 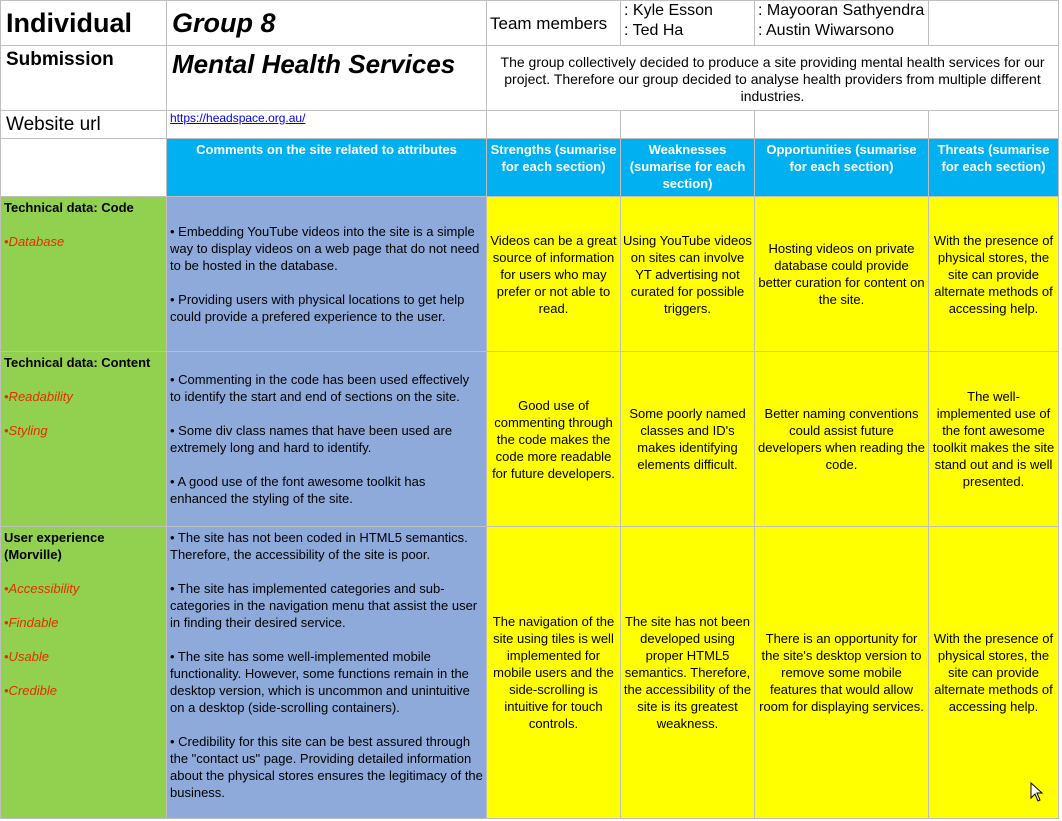 I want to click on project-title: Mental Health Services, so click(x=326, y=78).